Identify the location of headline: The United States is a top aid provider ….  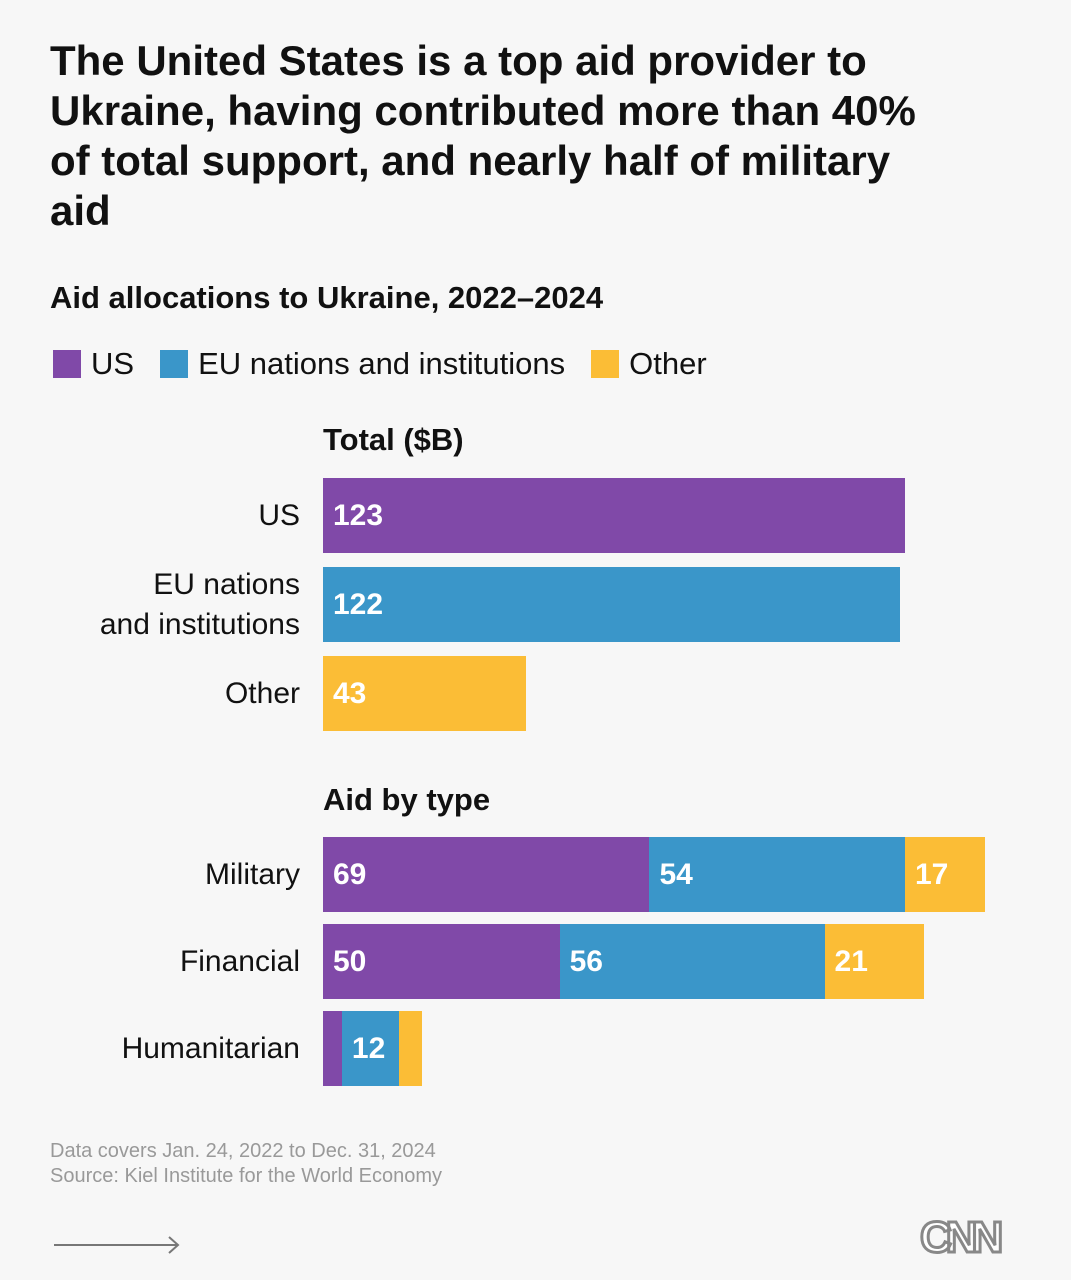
(483, 135).